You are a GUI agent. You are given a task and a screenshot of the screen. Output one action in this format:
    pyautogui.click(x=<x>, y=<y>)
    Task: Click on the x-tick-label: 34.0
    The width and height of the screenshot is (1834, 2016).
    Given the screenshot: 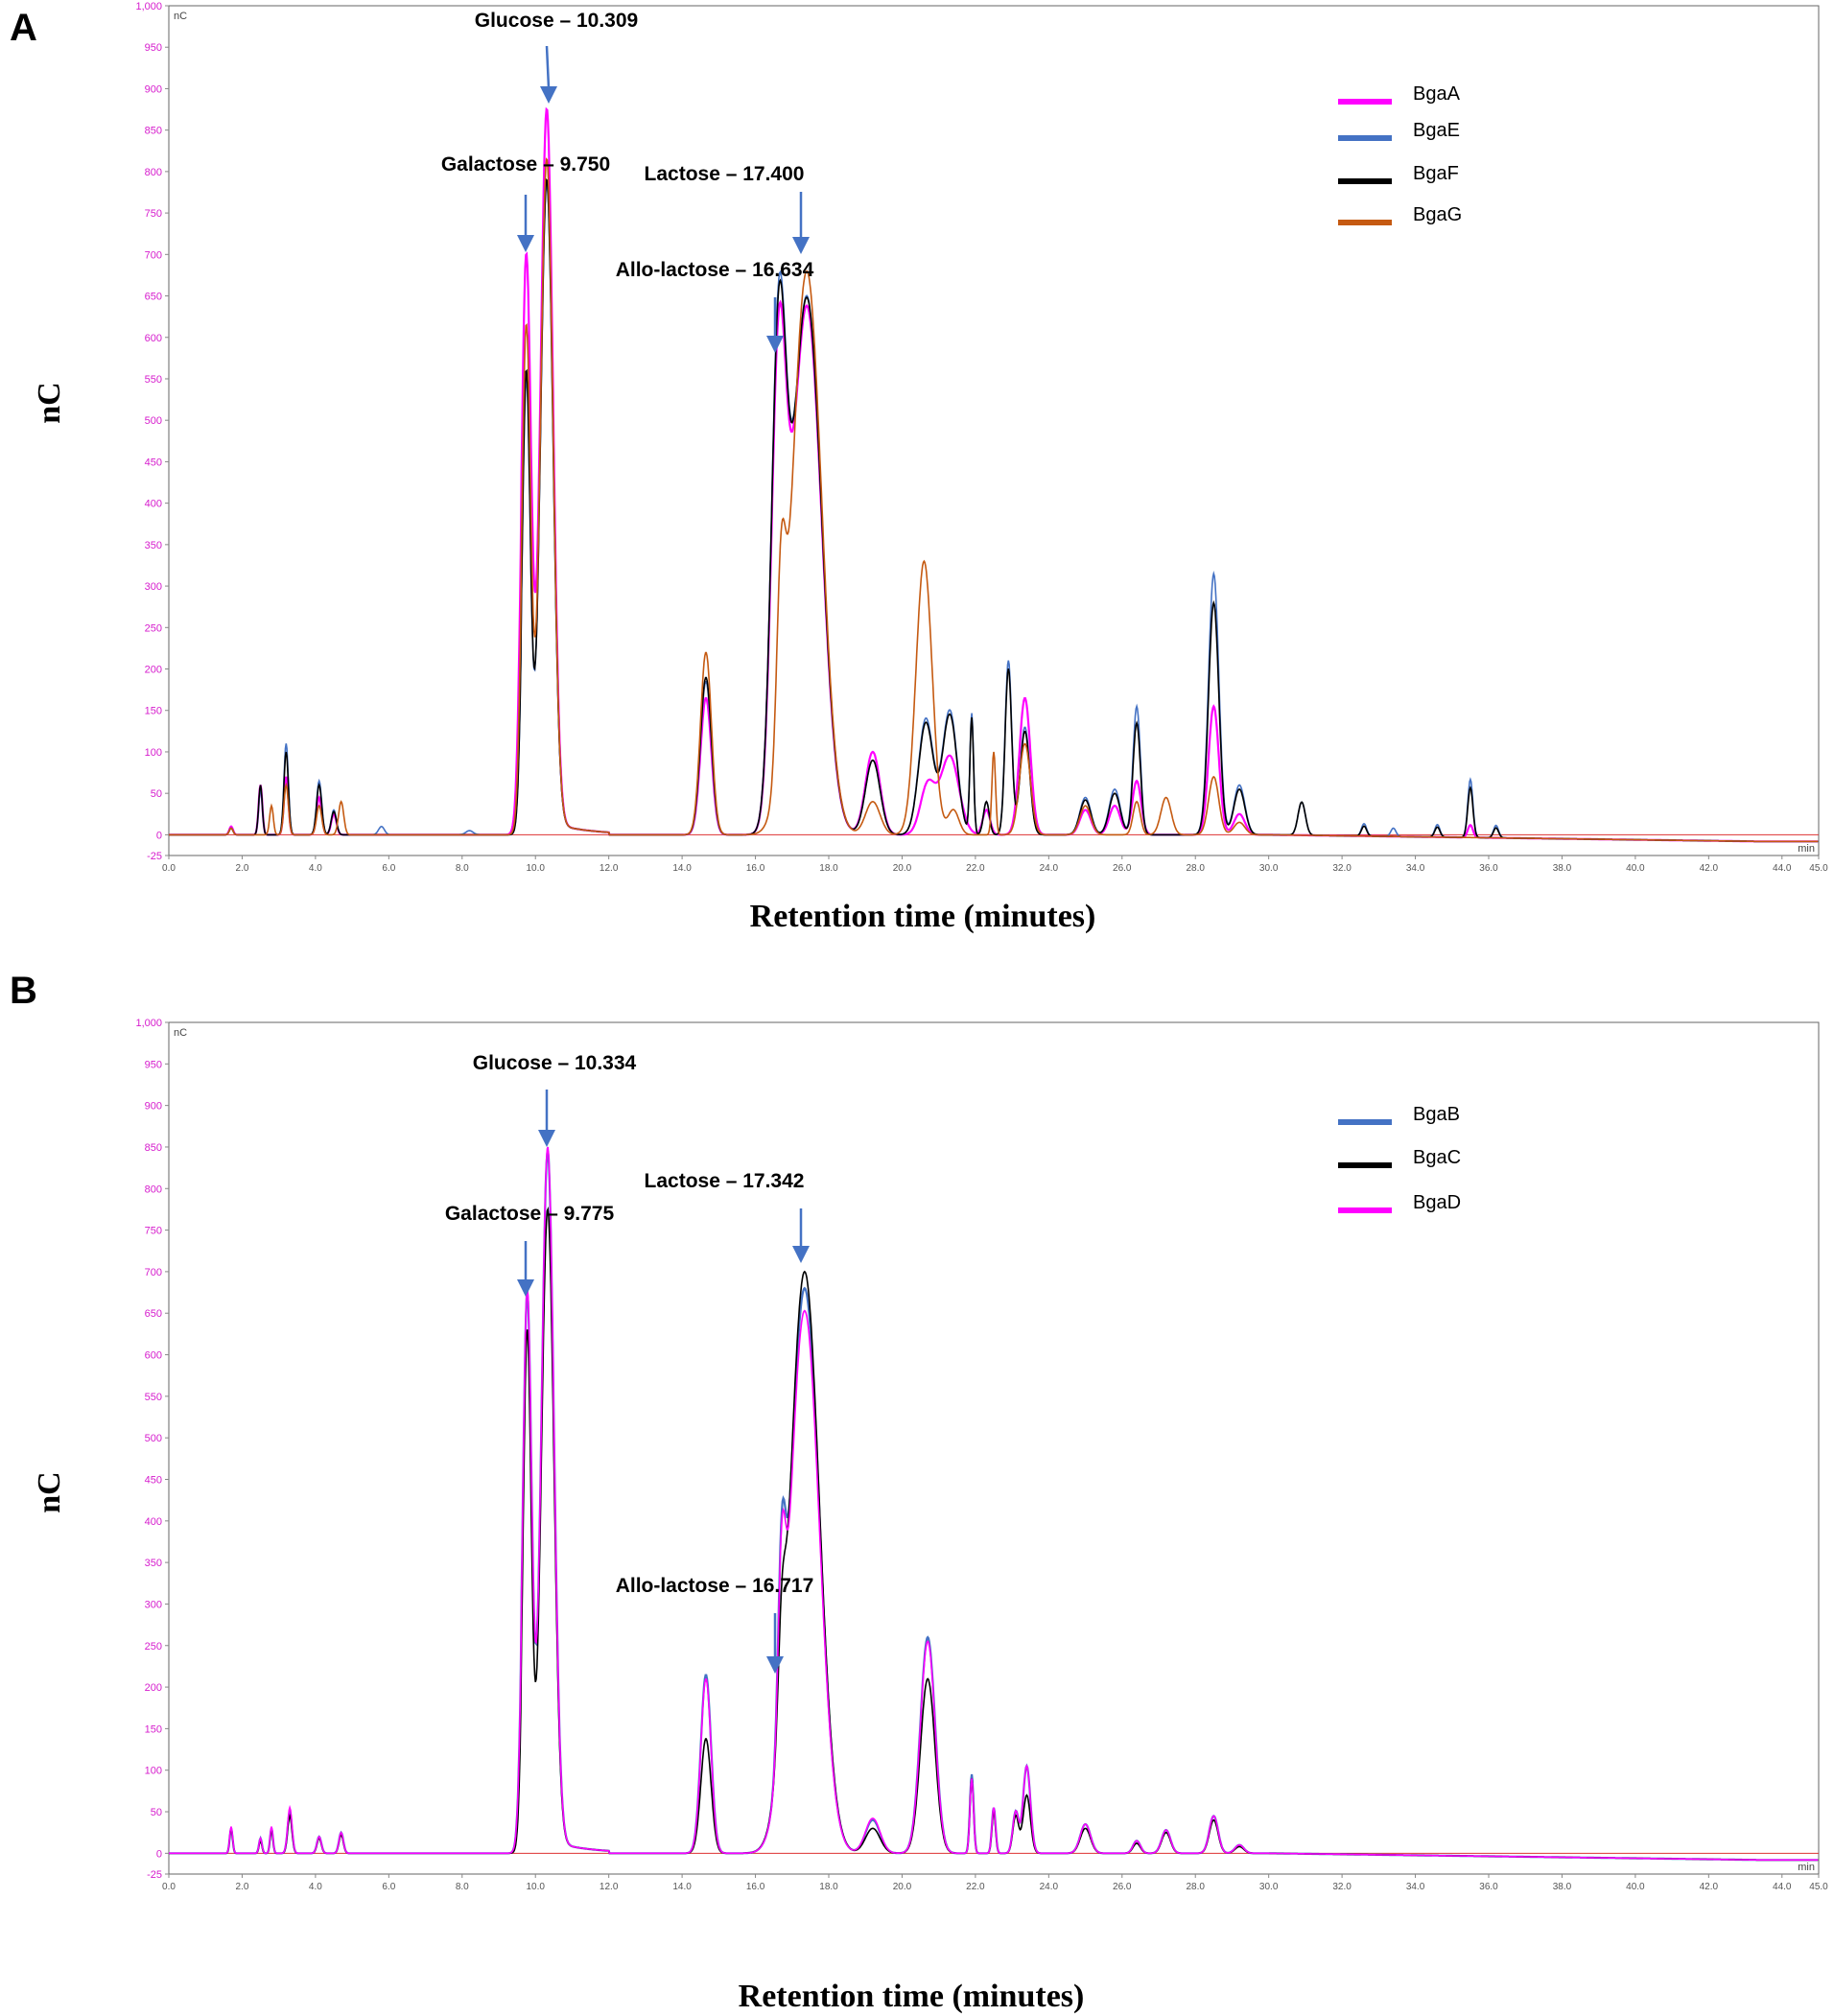 What is the action you would take?
    pyautogui.click(x=1415, y=868)
    